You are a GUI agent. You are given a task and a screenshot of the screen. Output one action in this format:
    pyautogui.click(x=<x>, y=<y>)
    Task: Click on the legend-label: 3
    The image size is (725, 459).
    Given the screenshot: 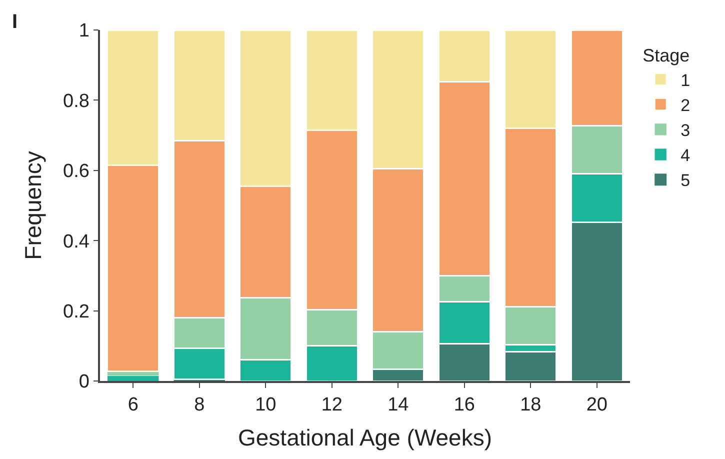 What is the action you would take?
    pyautogui.click(x=685, y=130)
    